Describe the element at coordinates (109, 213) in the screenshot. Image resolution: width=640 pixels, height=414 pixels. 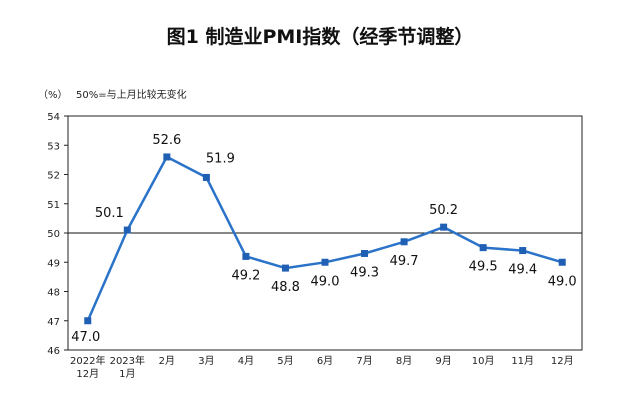
I see `data-label: 50.1` at that location.